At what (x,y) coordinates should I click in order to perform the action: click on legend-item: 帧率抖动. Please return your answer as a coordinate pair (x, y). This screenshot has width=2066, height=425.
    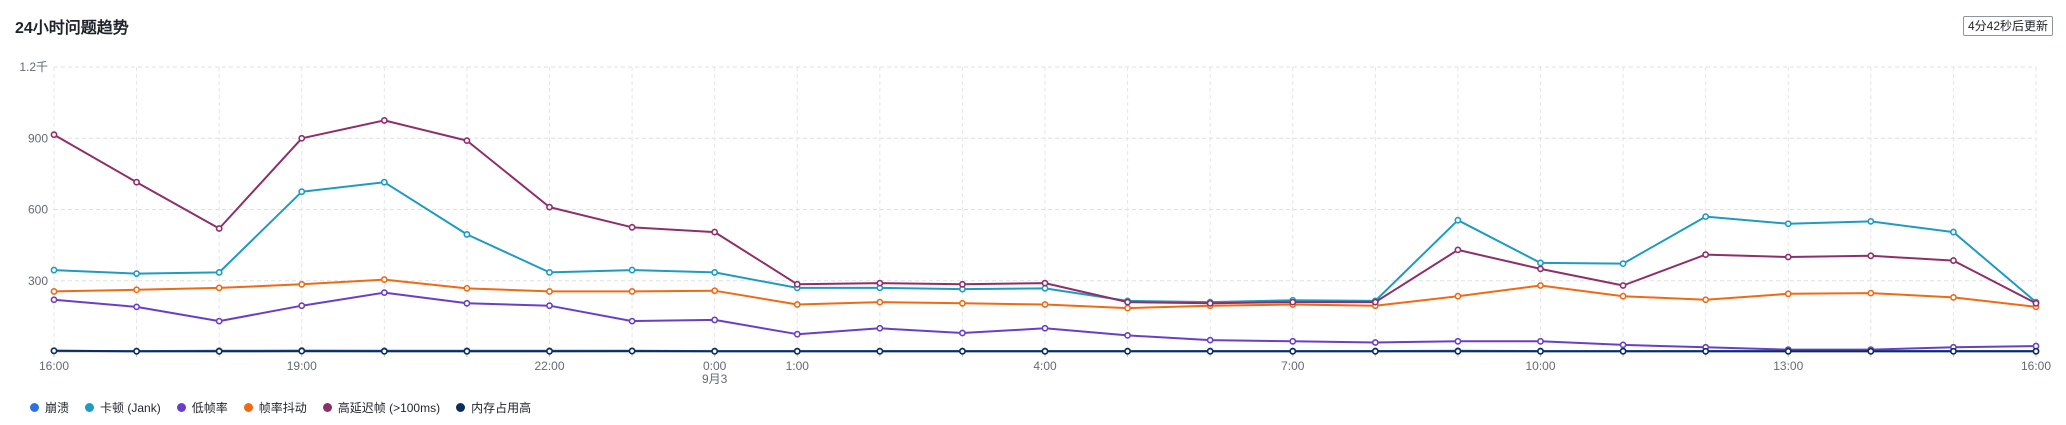
    Looking at the image, I should click on (275, 407).